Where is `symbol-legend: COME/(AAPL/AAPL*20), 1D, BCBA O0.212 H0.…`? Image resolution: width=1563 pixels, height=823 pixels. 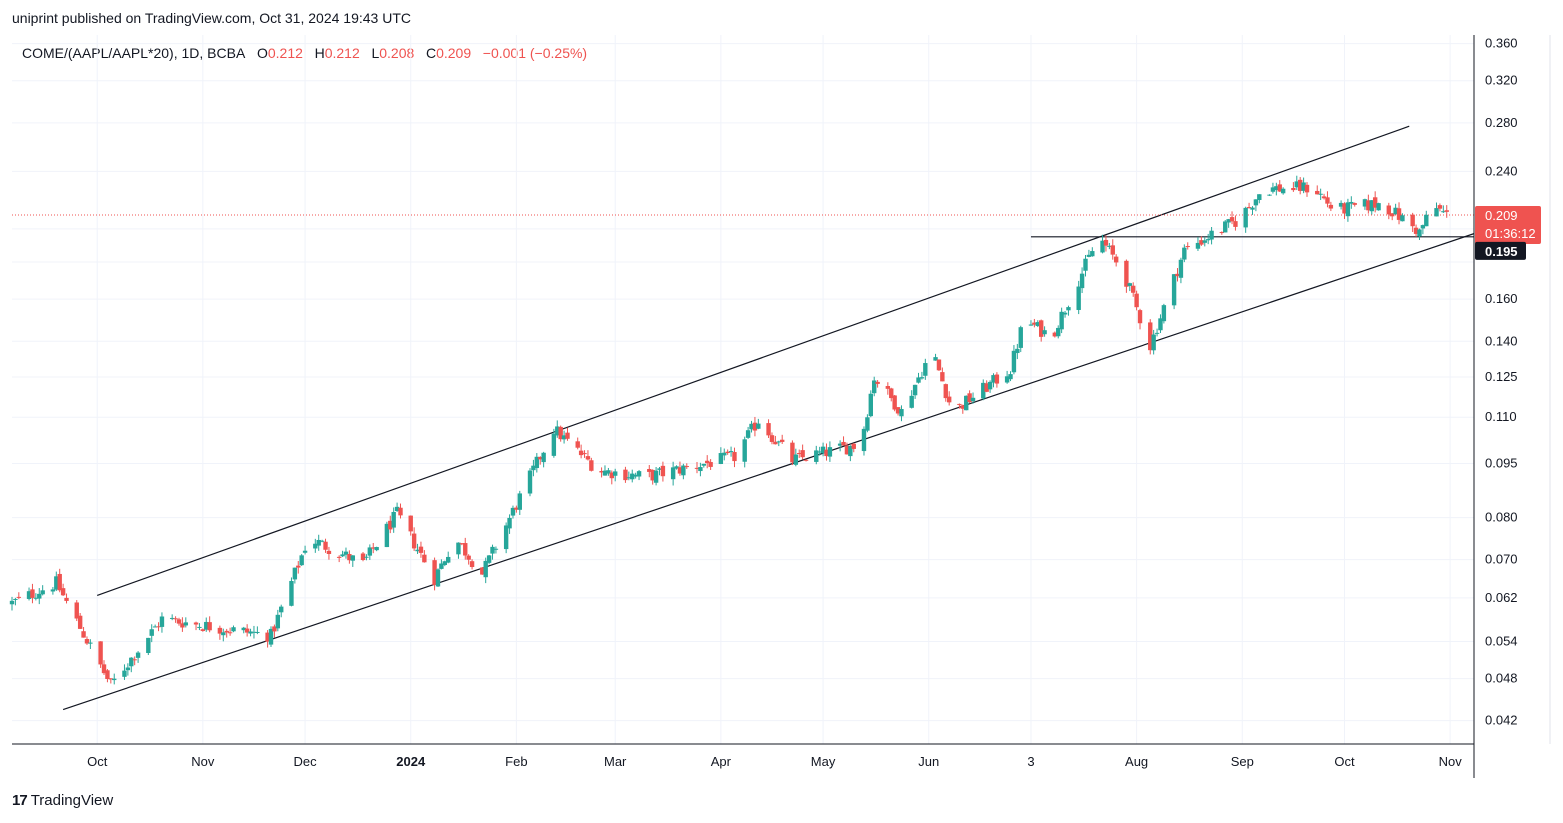
symbol-legend: COME/(AAPL/AAPL*20), 1D, BCBA O0.212 H0.… is located at coordinates (304, 53).